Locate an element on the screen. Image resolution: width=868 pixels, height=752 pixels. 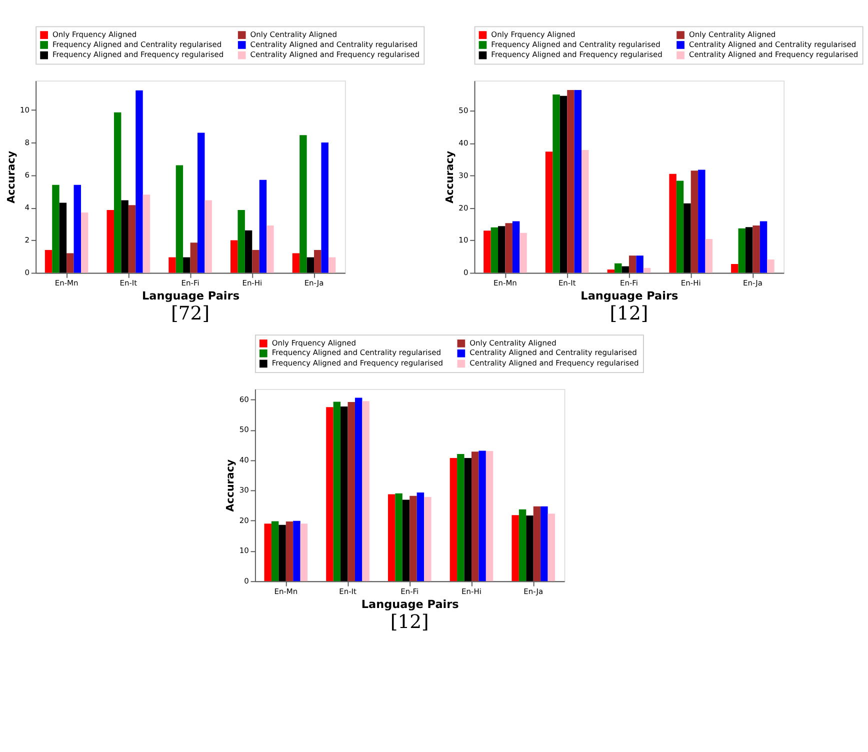
y-tick-label: 6 is located at coordinates (27, 175).